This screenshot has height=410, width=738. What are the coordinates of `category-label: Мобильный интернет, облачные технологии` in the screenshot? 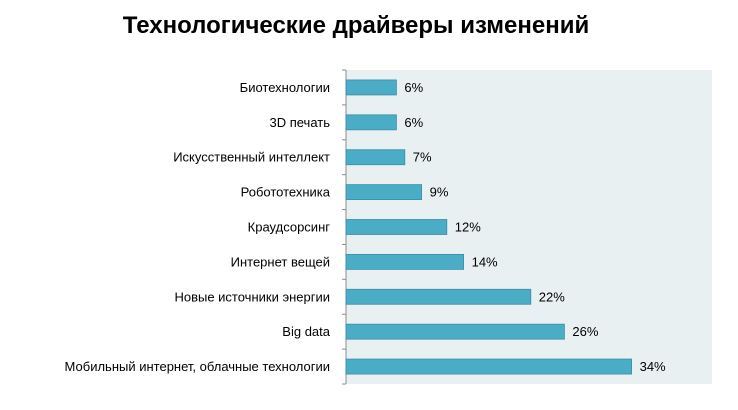 It's located at (197, 366).